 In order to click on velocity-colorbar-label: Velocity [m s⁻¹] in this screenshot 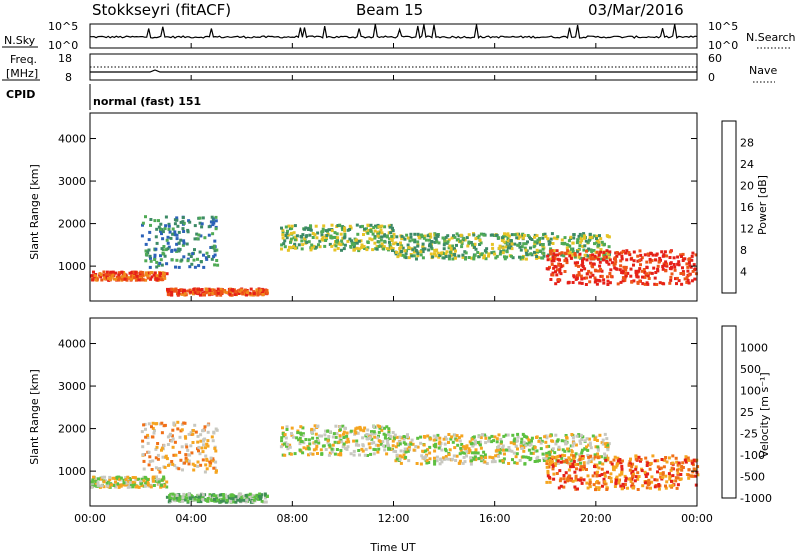, I will do `click(764, 414)`.